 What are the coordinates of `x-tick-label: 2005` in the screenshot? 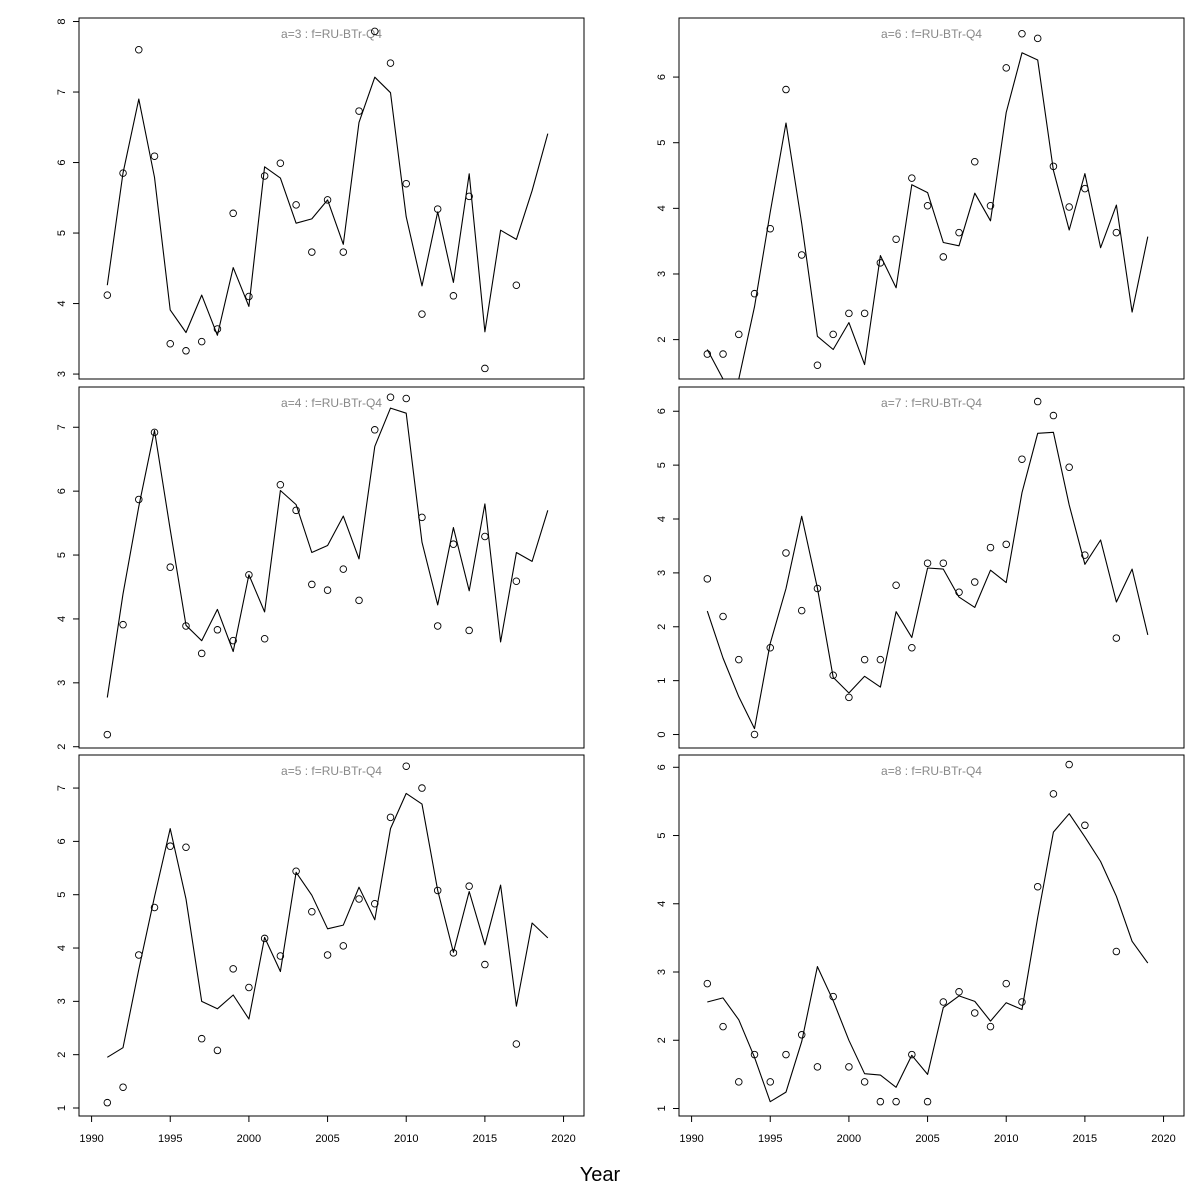 It's located at (927, 1139).